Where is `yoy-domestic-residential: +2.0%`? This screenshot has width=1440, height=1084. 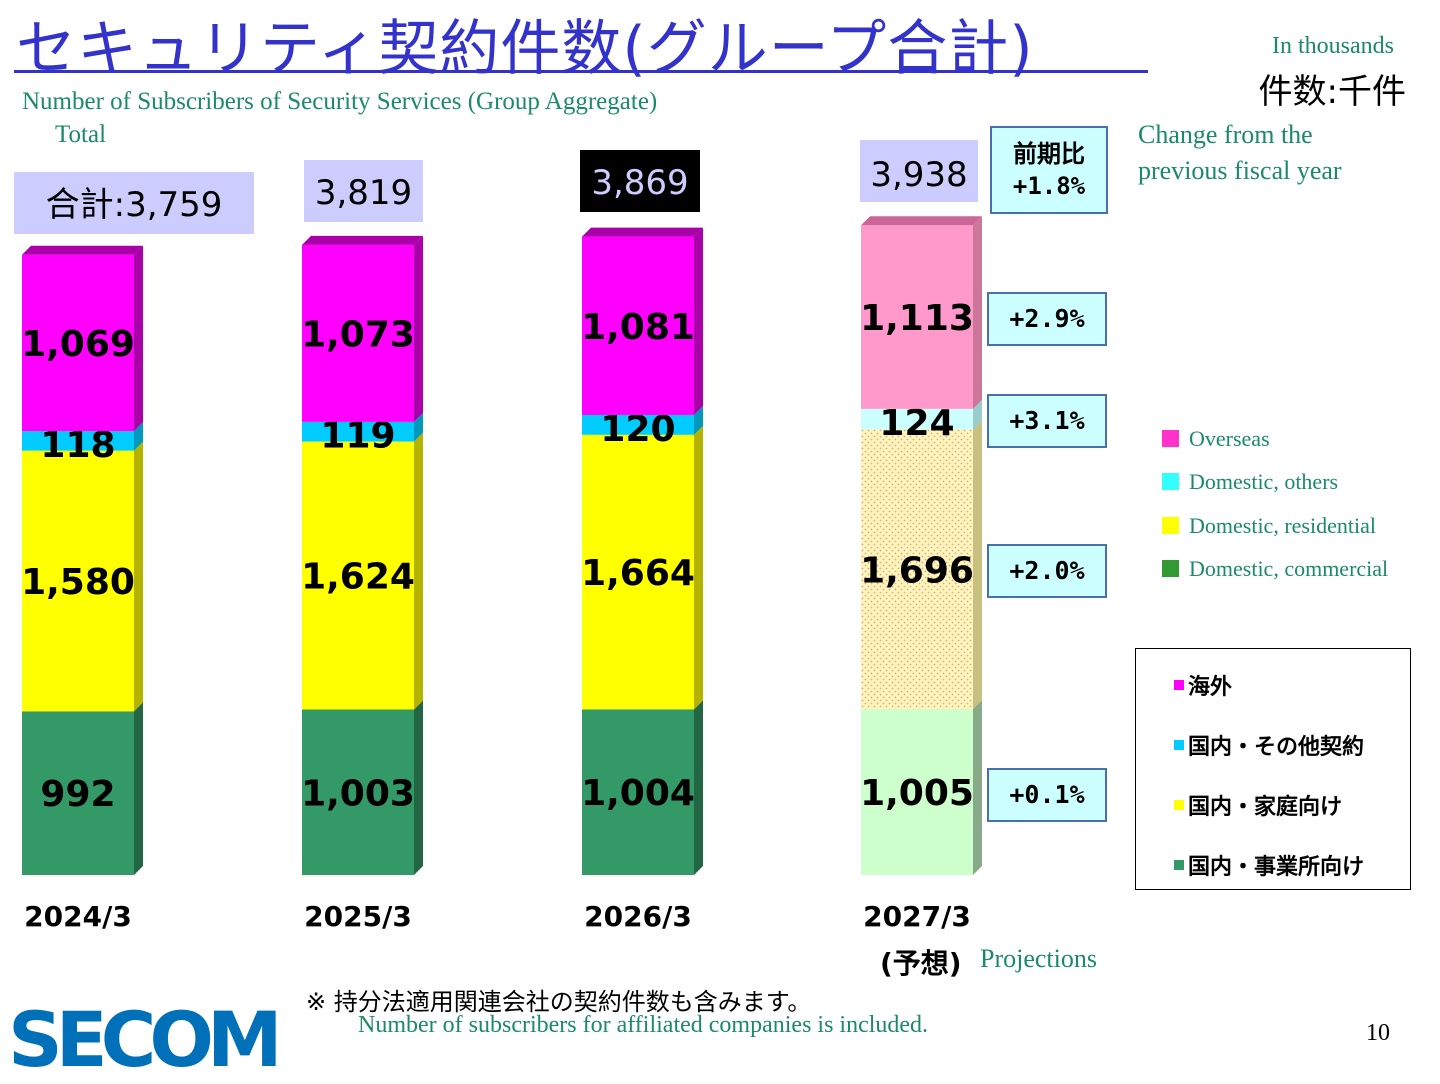
yoy-domestic-residential: +2.0% is located at coordinates (1047, 571).